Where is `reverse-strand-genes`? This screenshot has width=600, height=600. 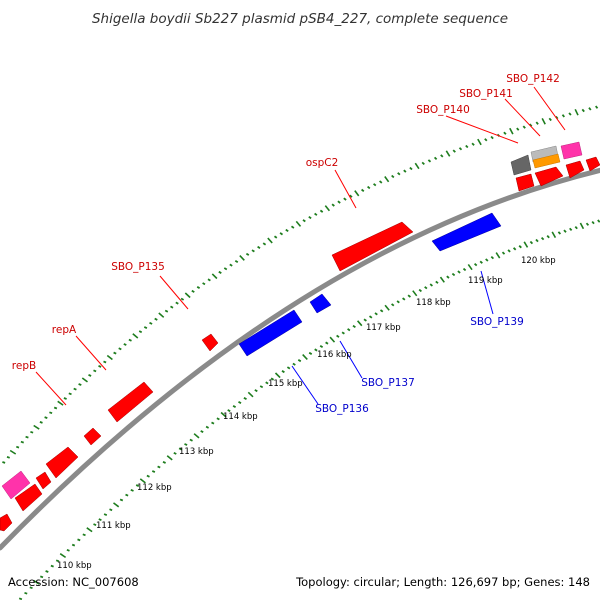
reverse-strand-genes is located at coordinates (370, 284).